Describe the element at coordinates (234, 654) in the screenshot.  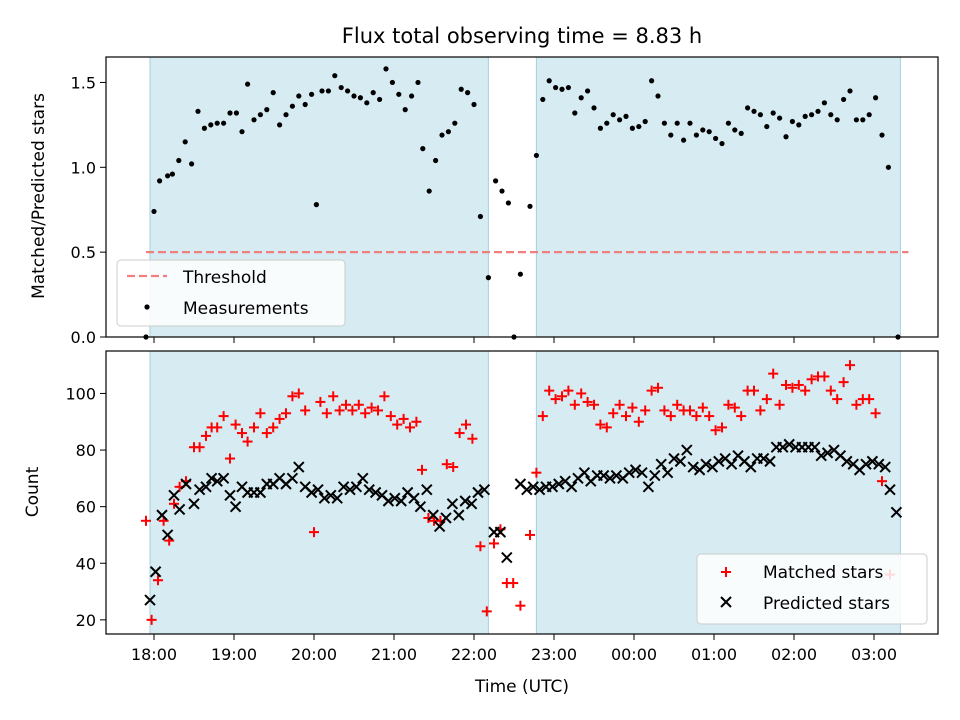
I see `x-tick-label: 19:00` at that location.